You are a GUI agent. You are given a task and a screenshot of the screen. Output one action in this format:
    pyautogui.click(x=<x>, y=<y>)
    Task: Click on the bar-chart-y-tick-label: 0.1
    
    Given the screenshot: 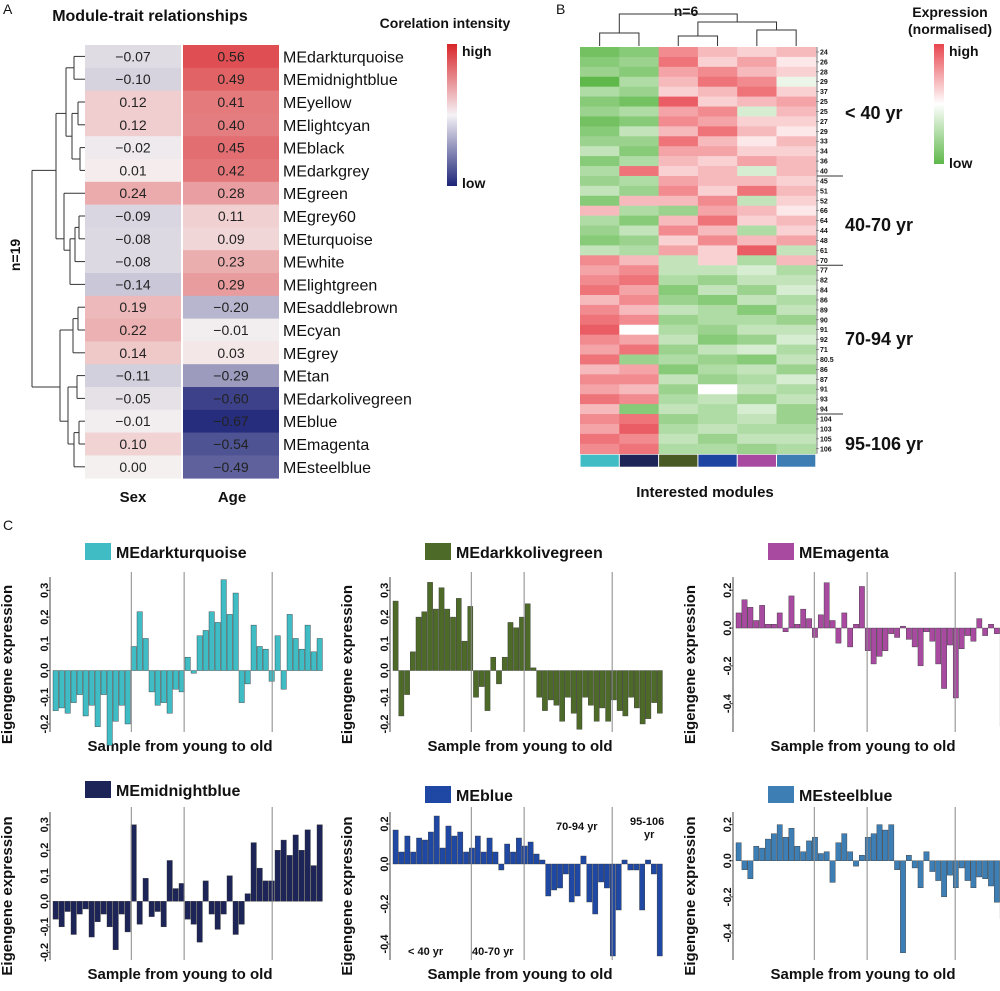 What is the action you would take?
    pyautogui.click(x=385, y=643)
    